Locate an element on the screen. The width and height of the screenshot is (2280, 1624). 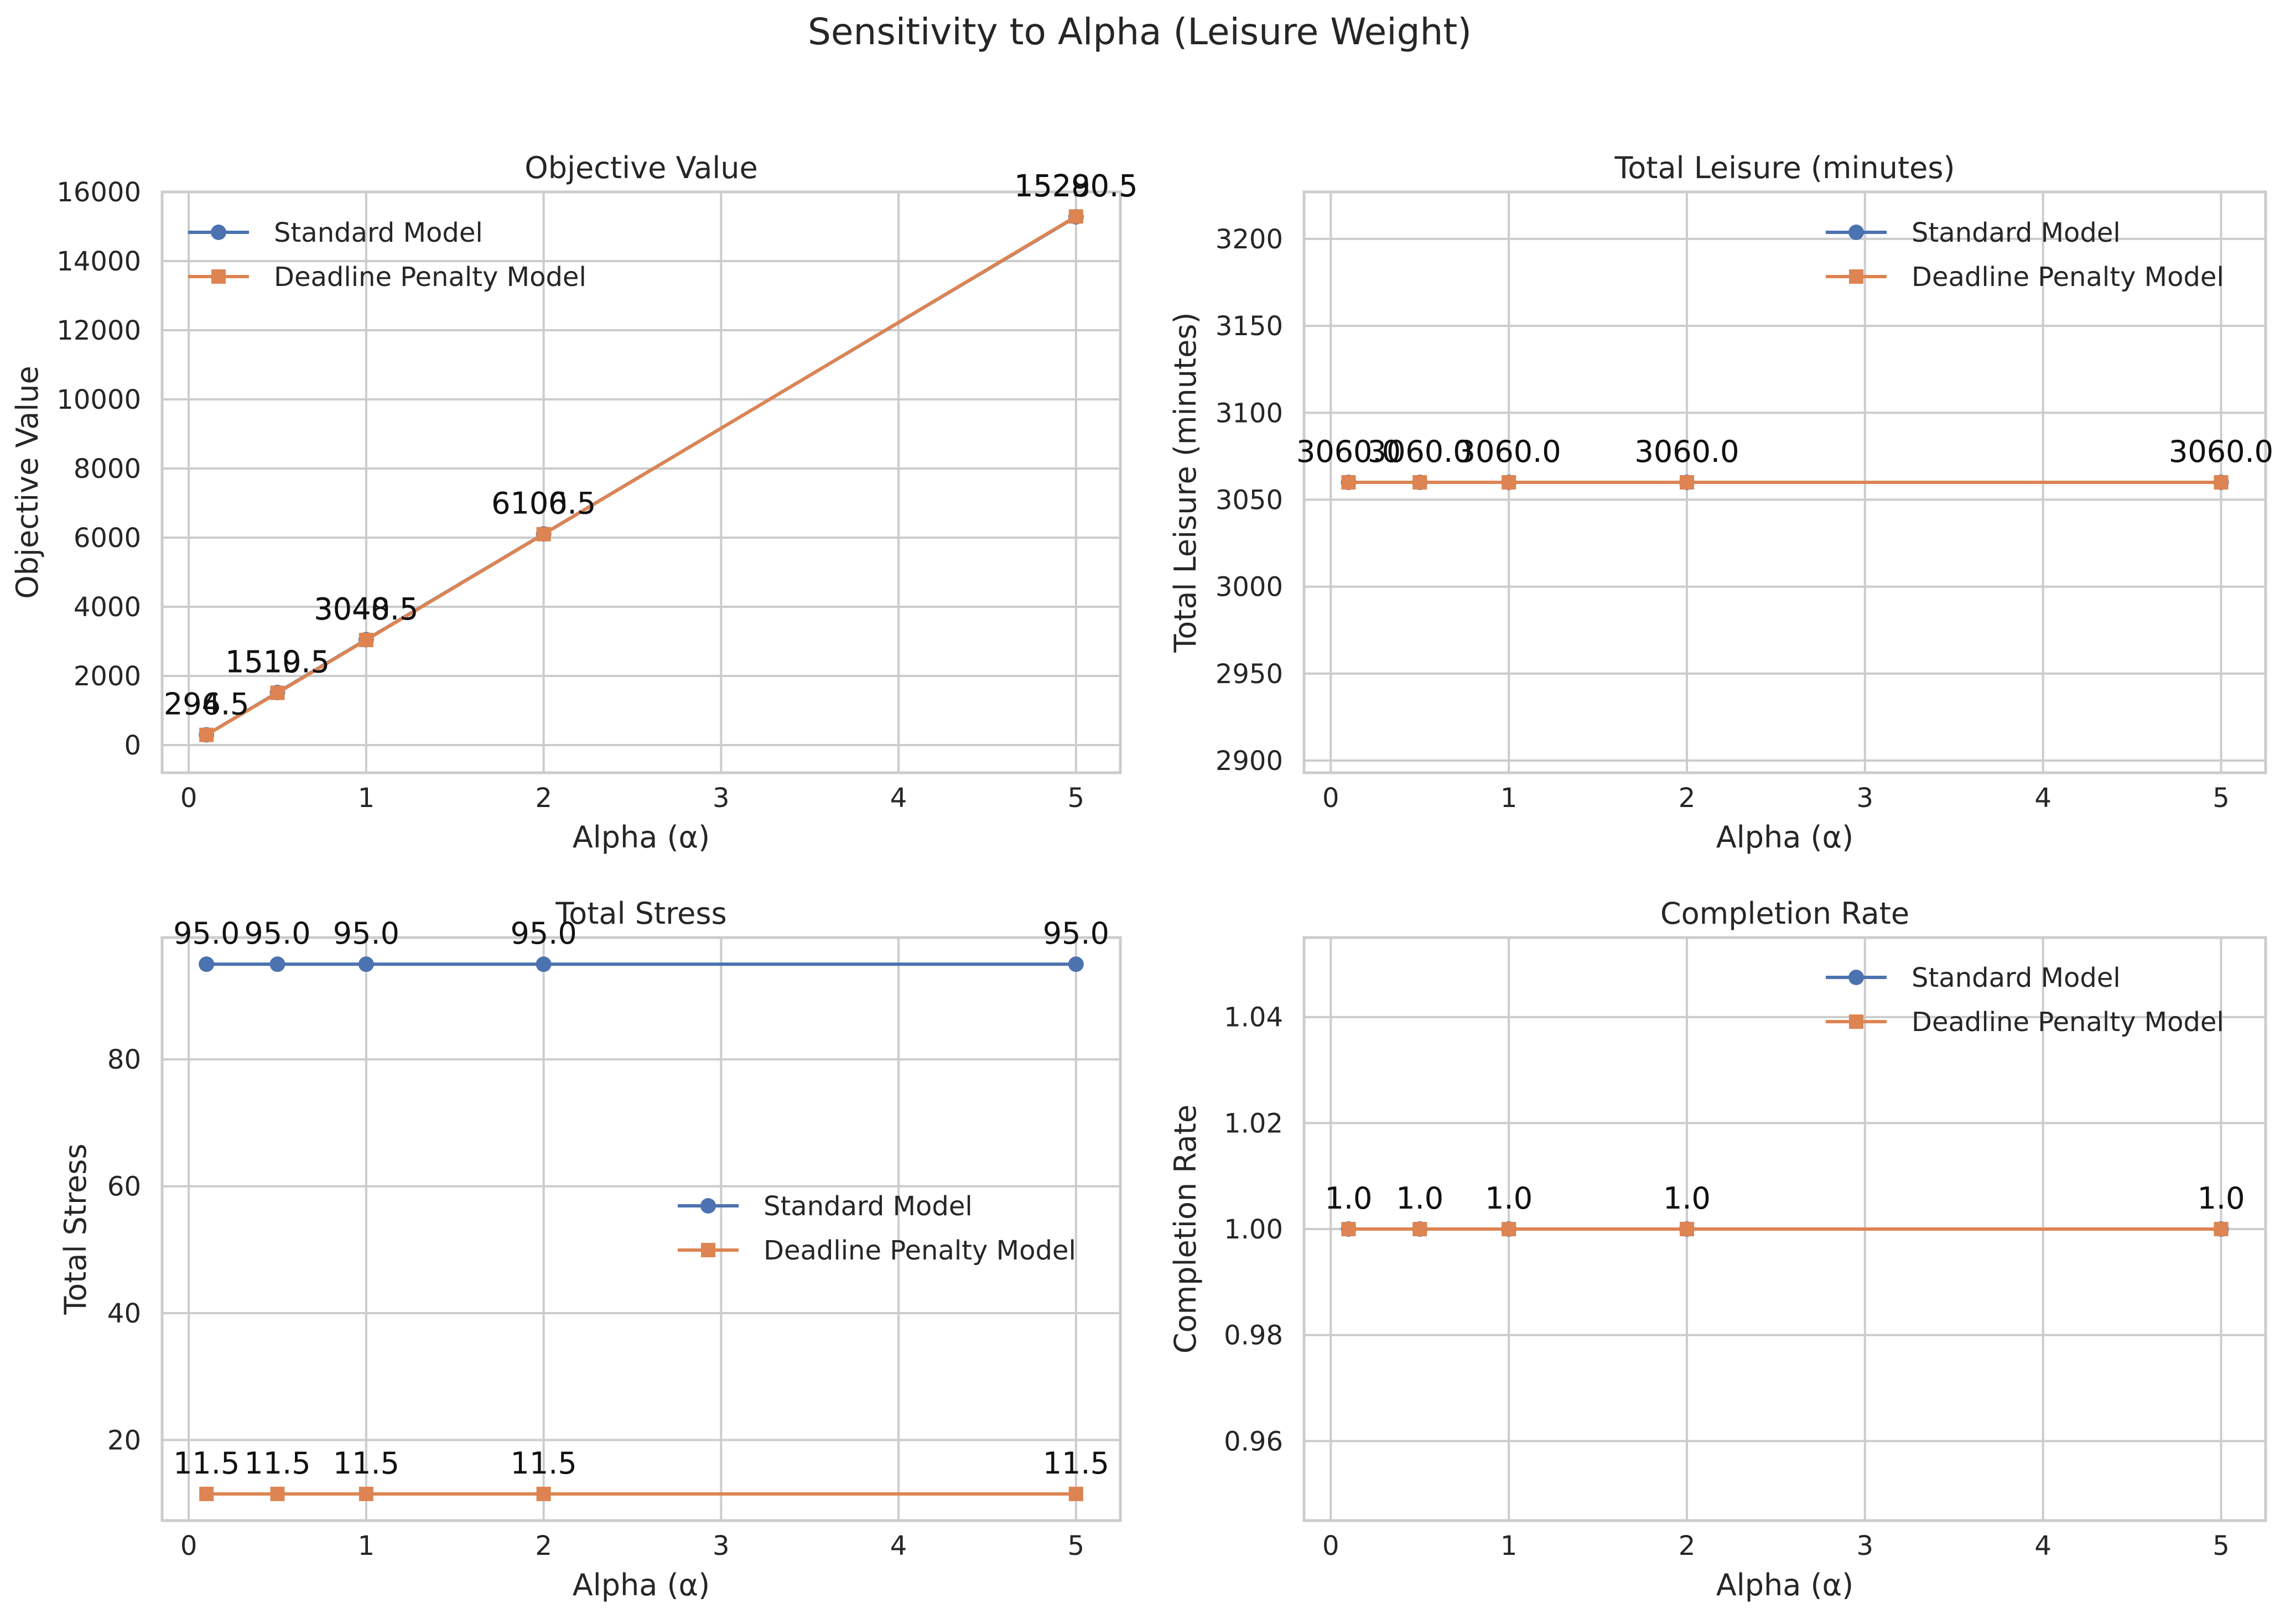
y-tick-label: 40 is located at coordinates (124, 1313).